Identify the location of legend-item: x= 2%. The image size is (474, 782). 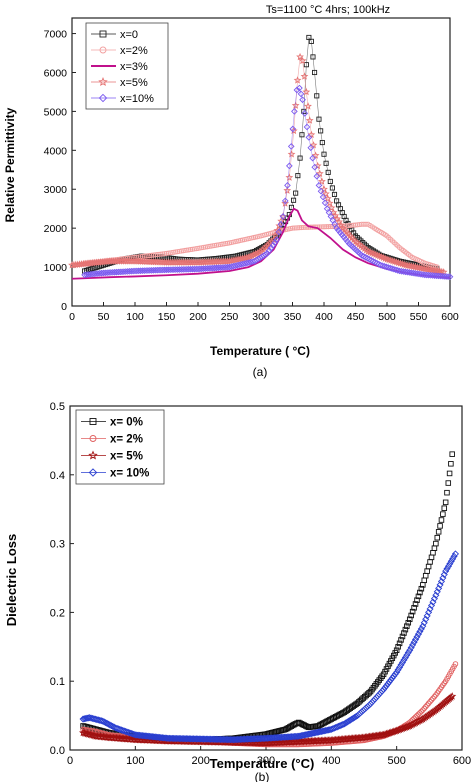
(112, 440).